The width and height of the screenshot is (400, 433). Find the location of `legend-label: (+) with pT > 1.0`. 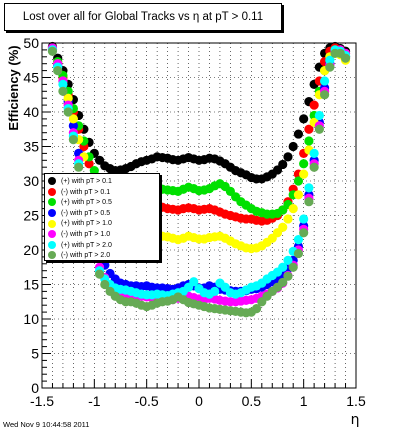

legend-label: (+) with pT > 1.0 is located at coordinates (86, 224).